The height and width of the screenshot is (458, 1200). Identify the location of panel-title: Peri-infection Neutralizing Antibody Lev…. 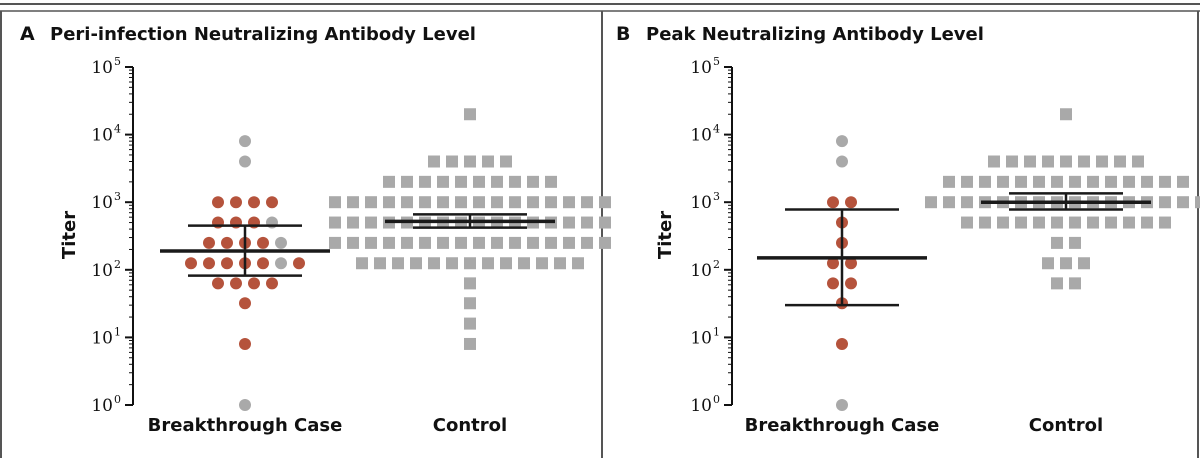
(263, 34).